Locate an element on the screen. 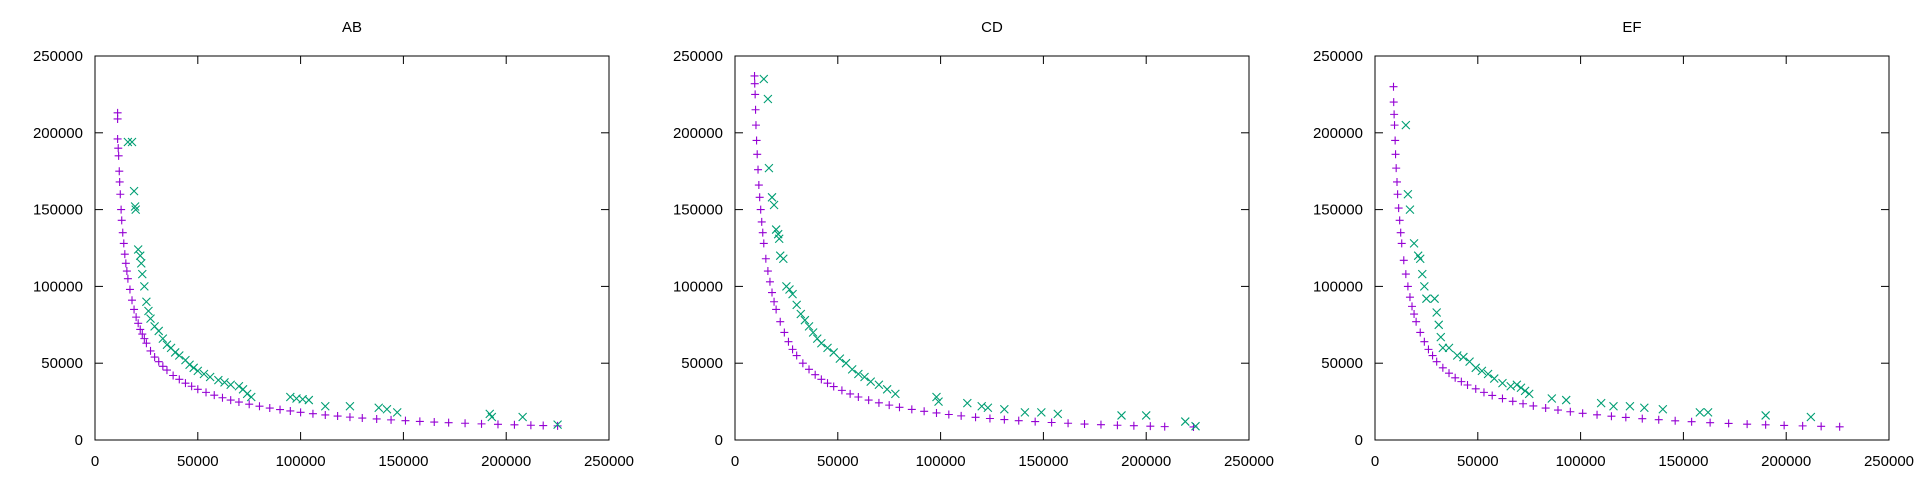 The height and width of the screenshot is (480, 1920). y-tick-label: 0 is located at coordinates (719, 440).